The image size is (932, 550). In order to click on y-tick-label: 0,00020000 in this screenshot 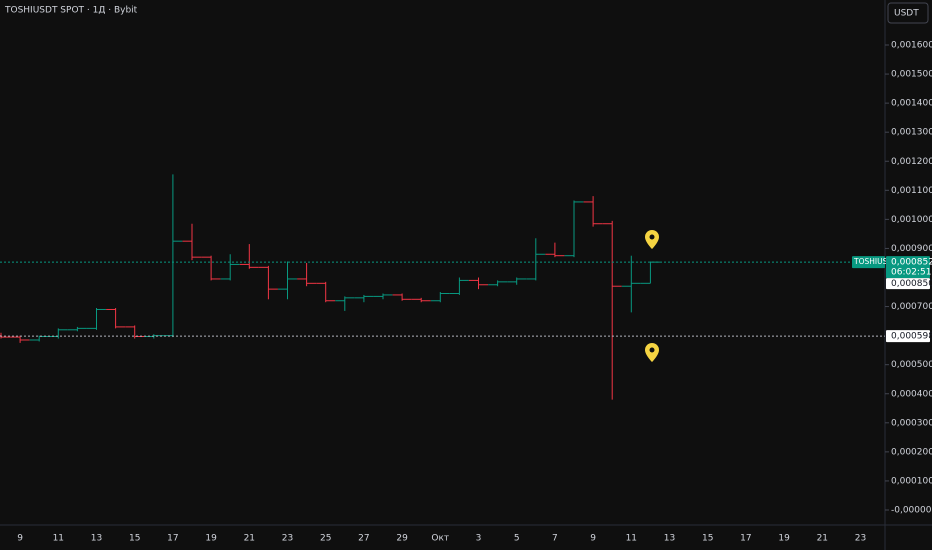, I will do `click(911, 452)`.